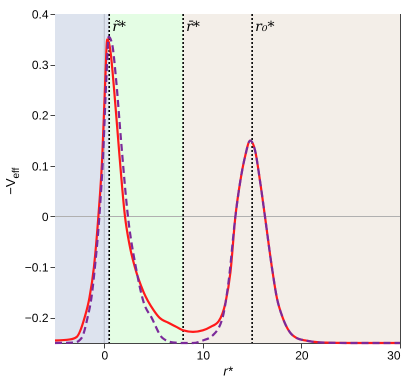 This screenshot has height=383, width=416. Describe the element at coordinates (119, 27) in the screenshot. I see `ref-line-label: r̃*` at that location.